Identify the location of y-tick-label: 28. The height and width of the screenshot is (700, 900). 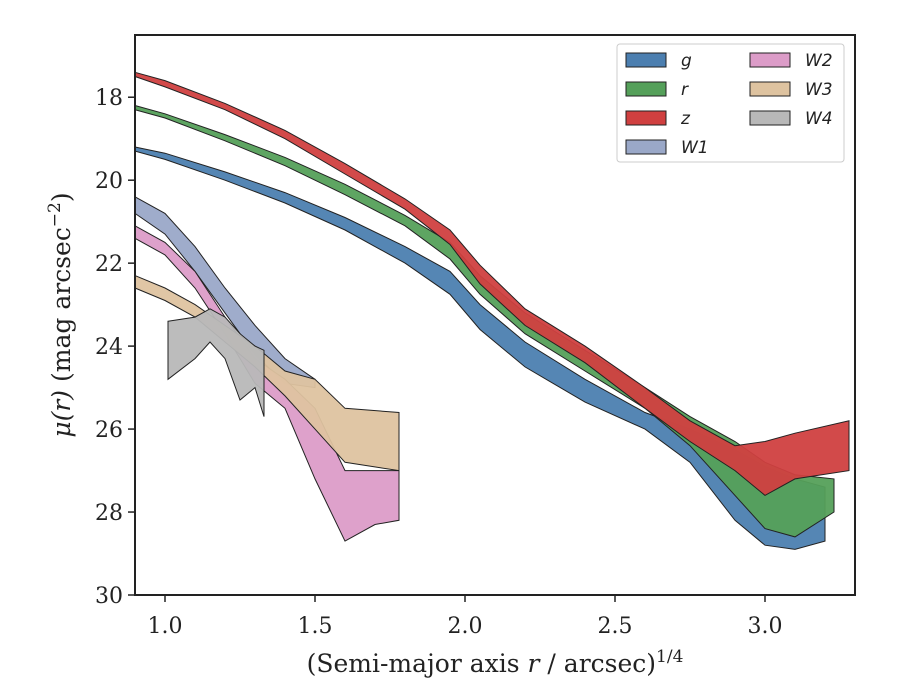
(109, 513).